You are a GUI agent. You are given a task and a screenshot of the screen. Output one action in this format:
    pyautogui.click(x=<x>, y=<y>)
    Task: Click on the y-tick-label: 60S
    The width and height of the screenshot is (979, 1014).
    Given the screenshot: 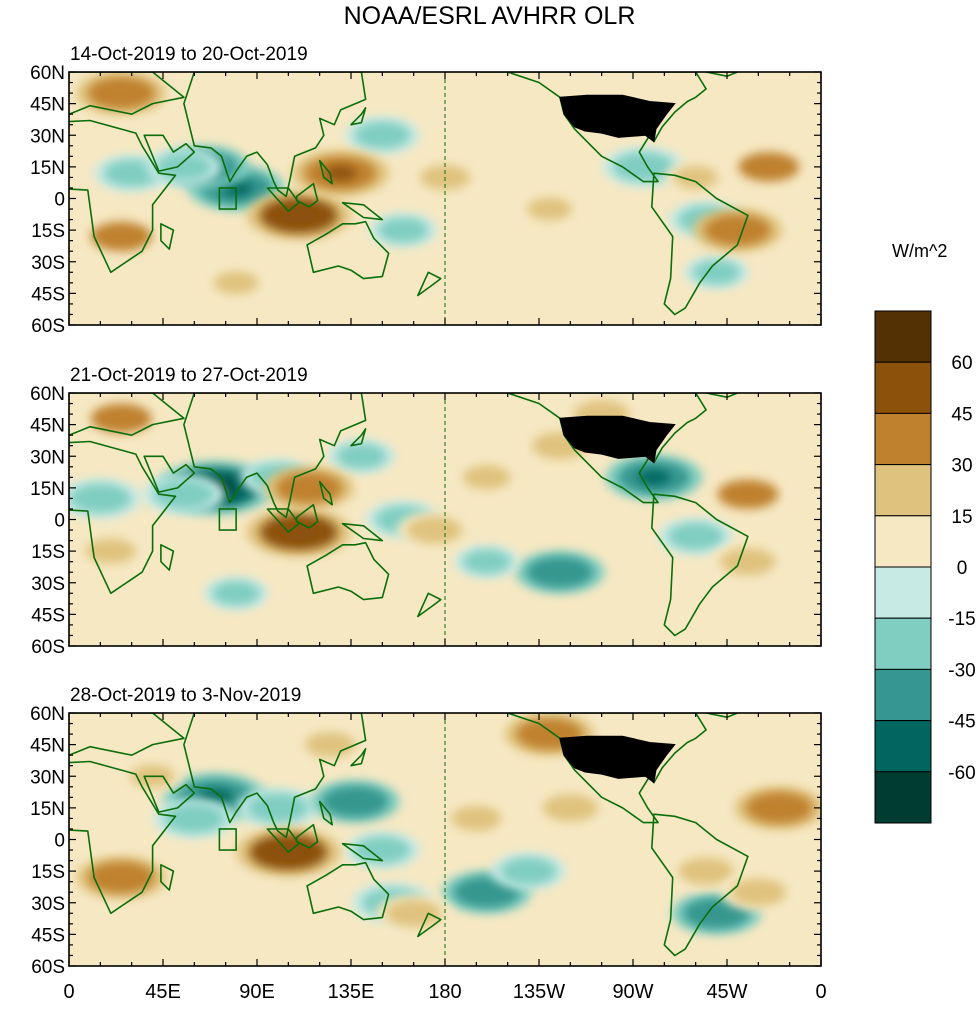 What is the action you would take?
    pyautogui.click(x=48, y=647)
    